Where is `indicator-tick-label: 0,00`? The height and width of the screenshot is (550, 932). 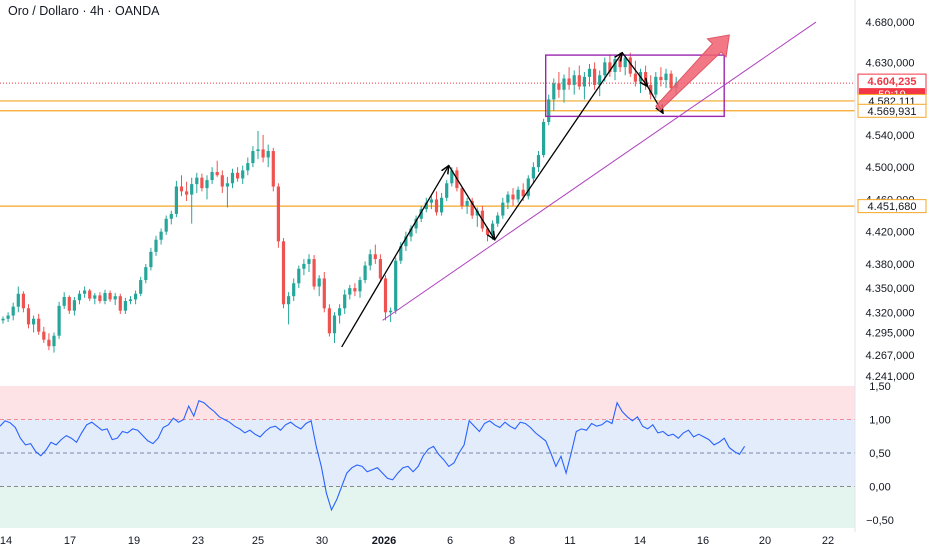 indicator-tick-label: 0,00 is located at coordinates (879, 487).